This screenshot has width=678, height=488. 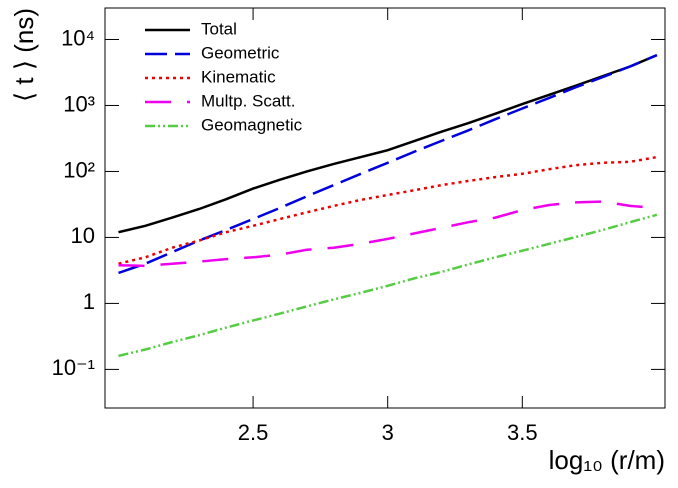 What do you see at coordinates (252, 124) in the screenshot?
I see `legend-label: Geomagnetic` at bounding box center [252, 124].